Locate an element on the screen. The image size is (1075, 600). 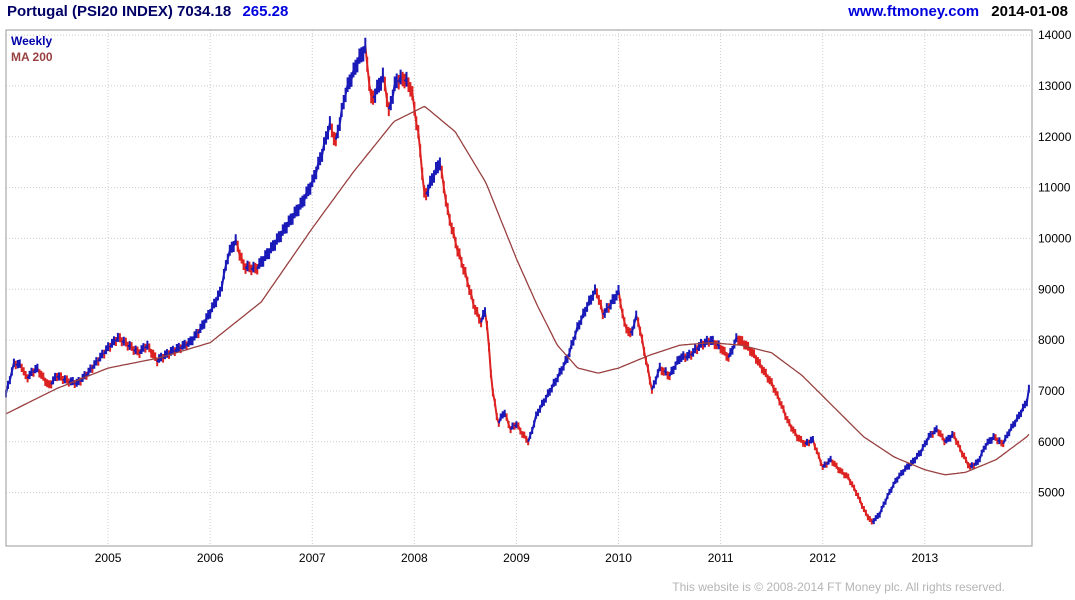
svg-text: 6000 is located at coordinates (1051, 442).